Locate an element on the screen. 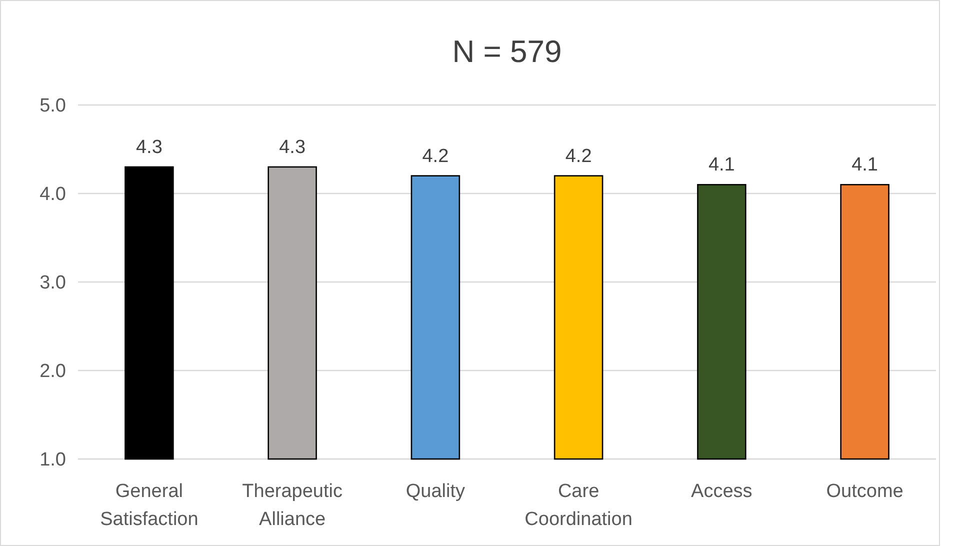 The image size is (957, 546). y-tick-label: 5.0 is located at coordinates (53, 106).